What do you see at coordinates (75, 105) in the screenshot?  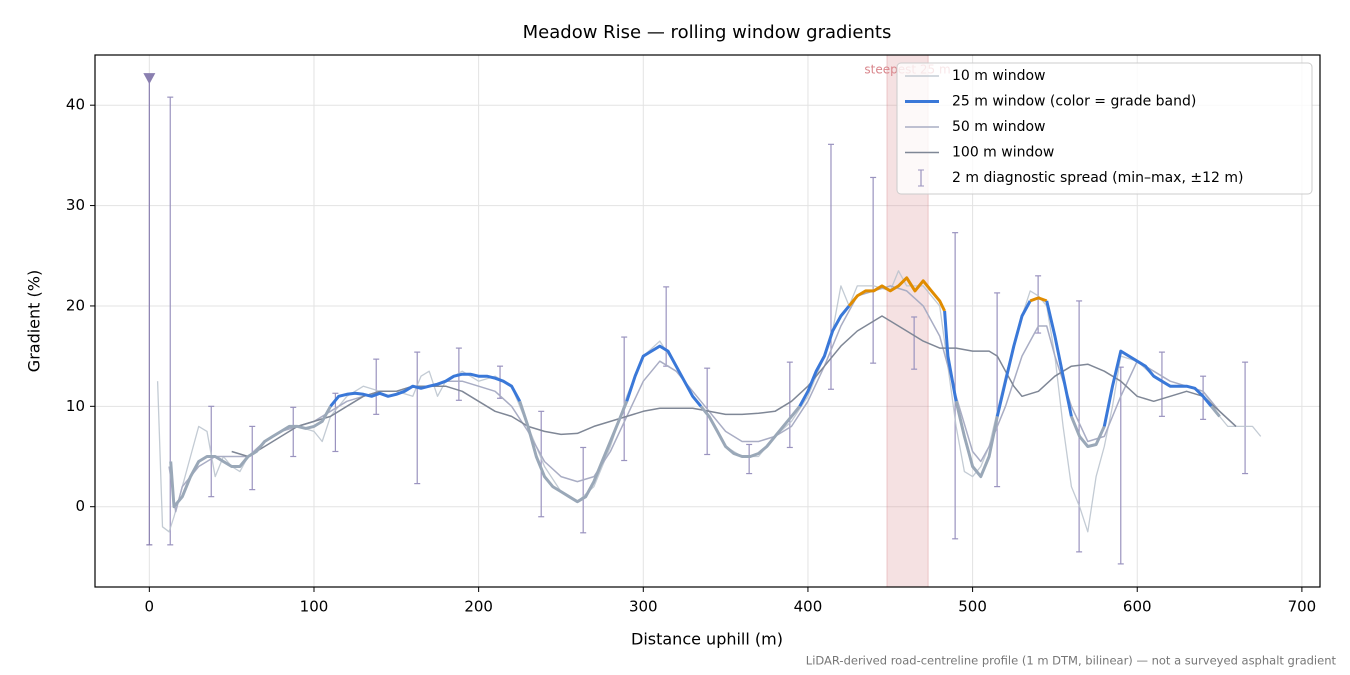 I see `y-tick-label: 40` at bounding box center [75, 105].